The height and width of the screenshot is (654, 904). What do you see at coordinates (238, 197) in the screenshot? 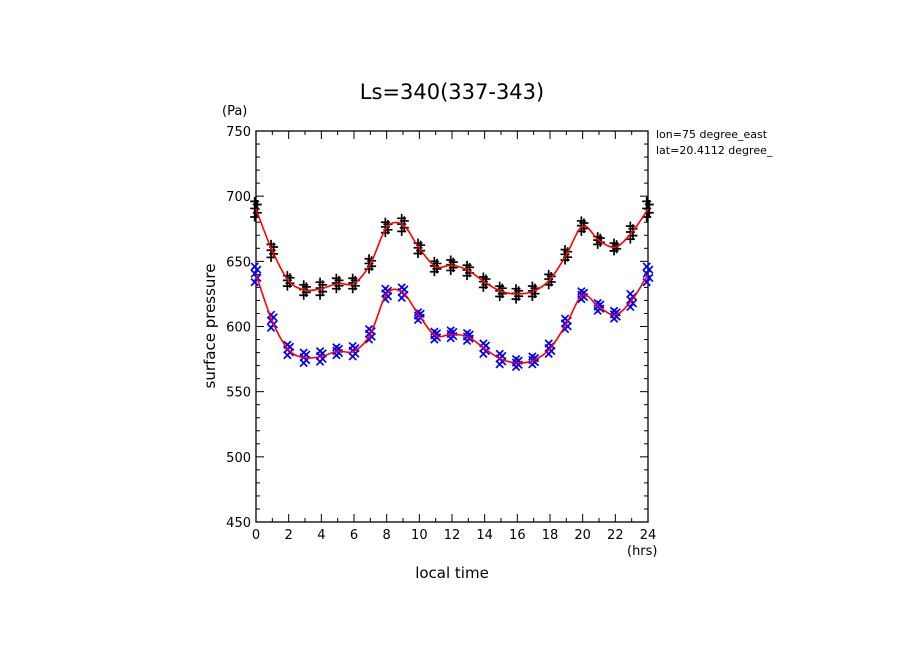
I see `y-tick-label: 700` at bounding box center [238, 197].